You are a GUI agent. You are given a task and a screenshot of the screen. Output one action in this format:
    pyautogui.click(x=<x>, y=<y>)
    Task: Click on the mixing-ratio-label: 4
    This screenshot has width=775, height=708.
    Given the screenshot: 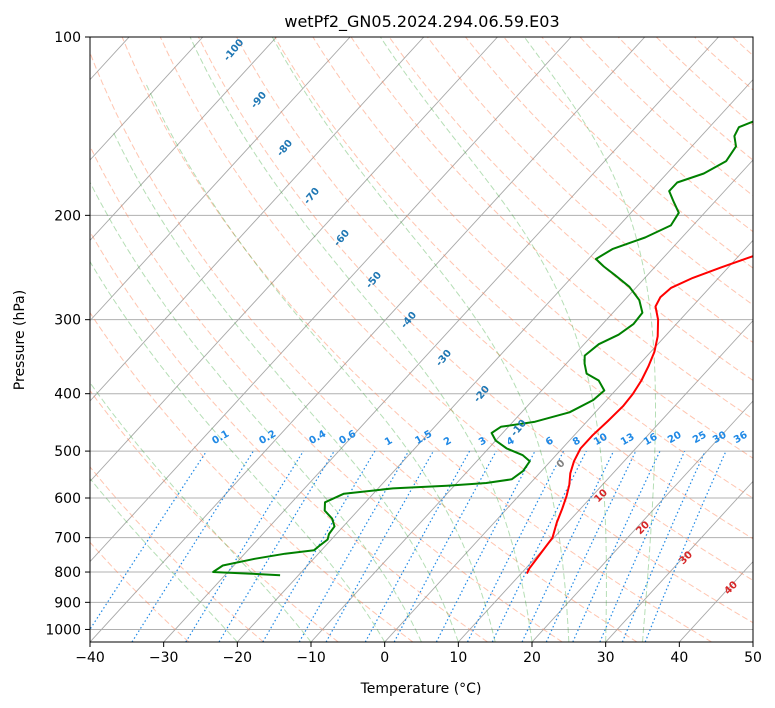 What is the action you would take?
    pyautogui.click(x=511, y=441)
    